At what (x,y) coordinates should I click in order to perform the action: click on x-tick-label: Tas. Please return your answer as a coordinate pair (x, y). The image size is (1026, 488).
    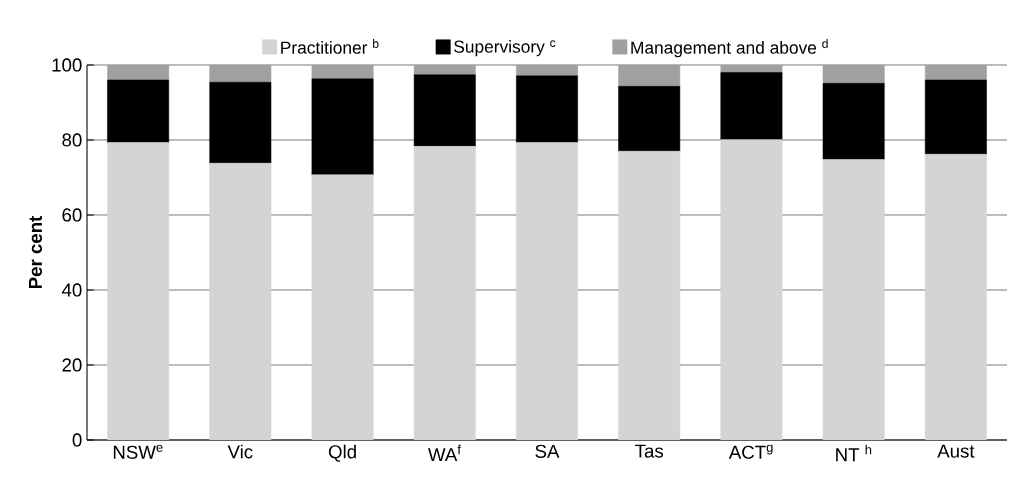
    Looking at the image, I should click on (649, 451).